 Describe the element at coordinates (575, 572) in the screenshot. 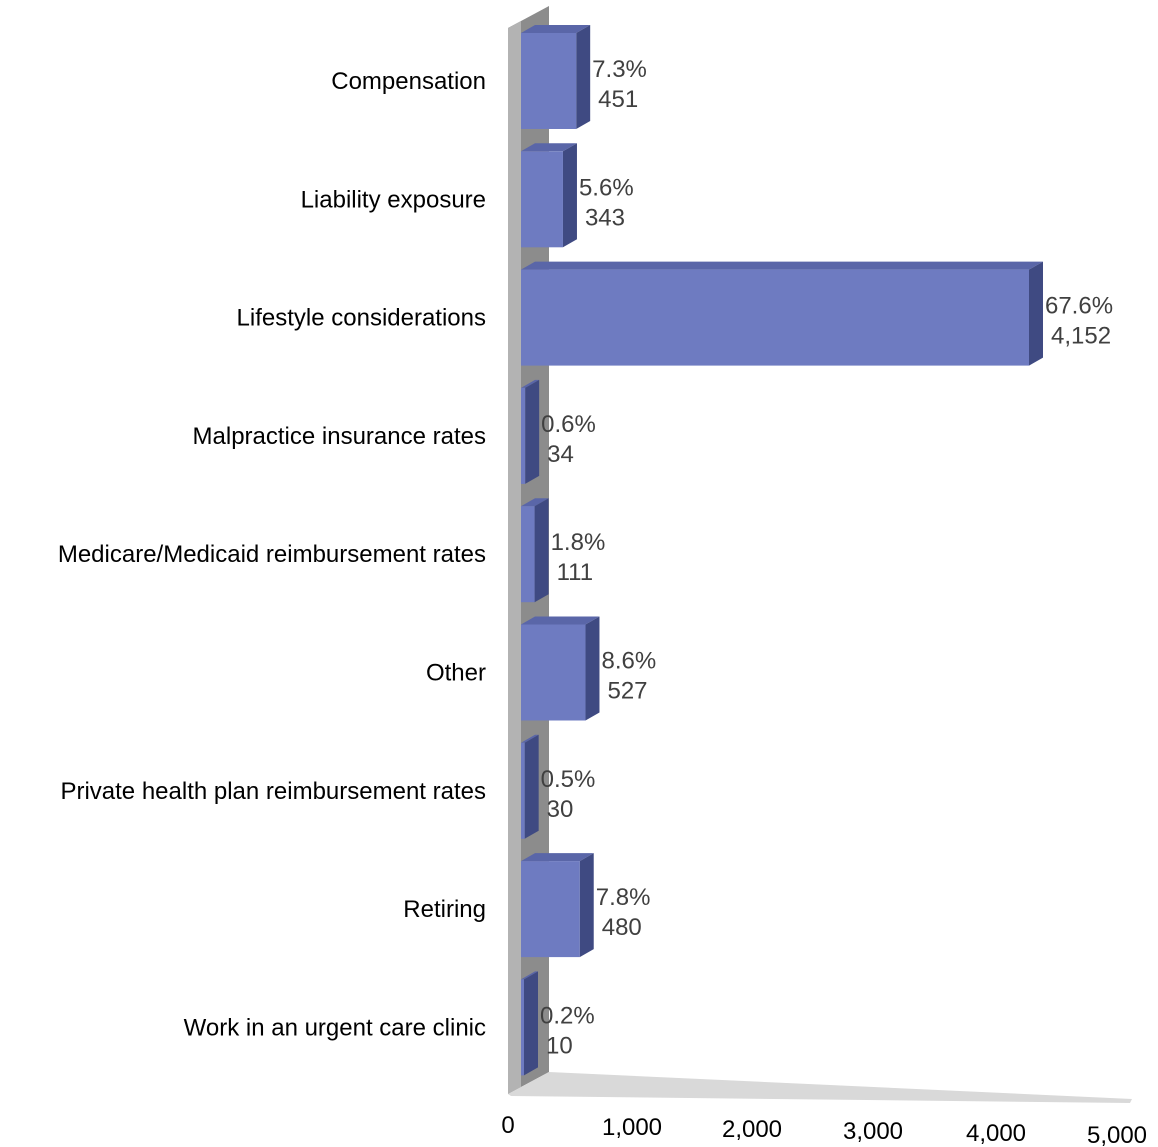

I see `data-label-value: 111` at that location.